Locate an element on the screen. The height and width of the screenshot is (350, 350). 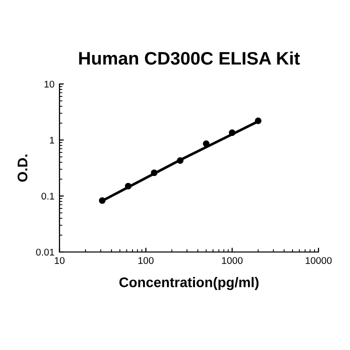
y-tick-label: 0.01 is located at coordinates (45, 252).